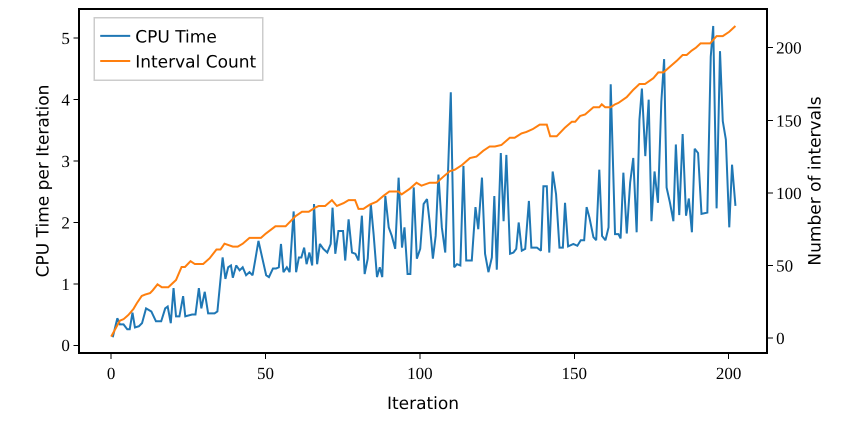  I want to click on x-tick-label: 50, so click(265, 374).